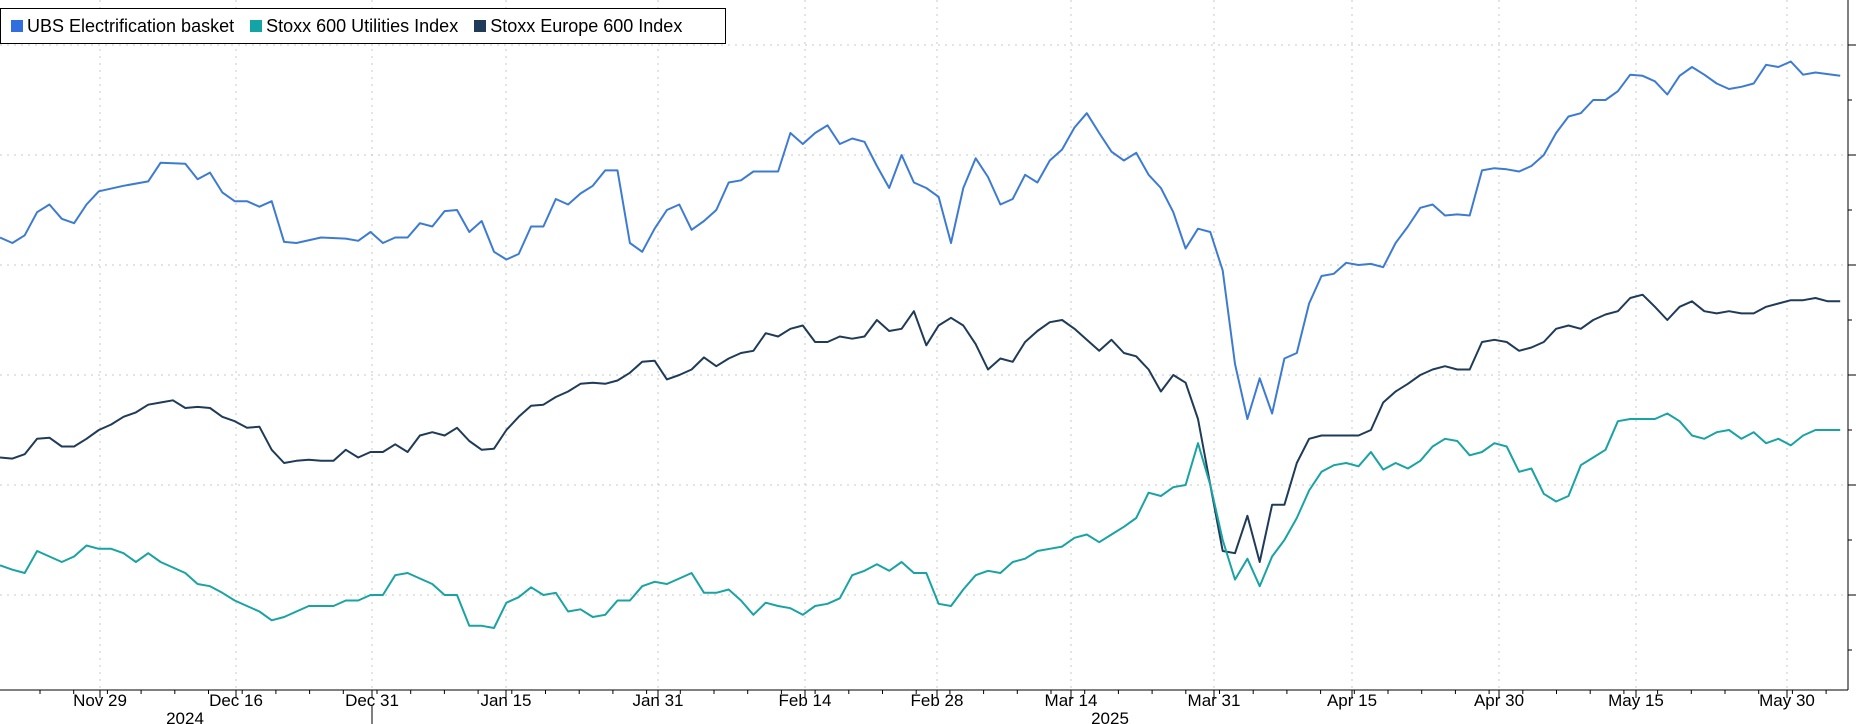  I want to click on x-tick-label: Jan 31, so click(657, 700).